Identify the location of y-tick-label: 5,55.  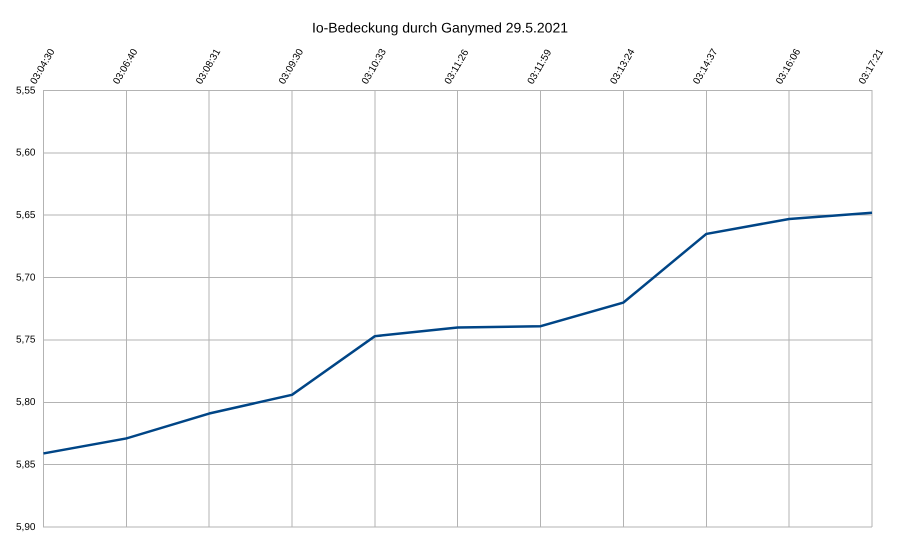
(26, 90).